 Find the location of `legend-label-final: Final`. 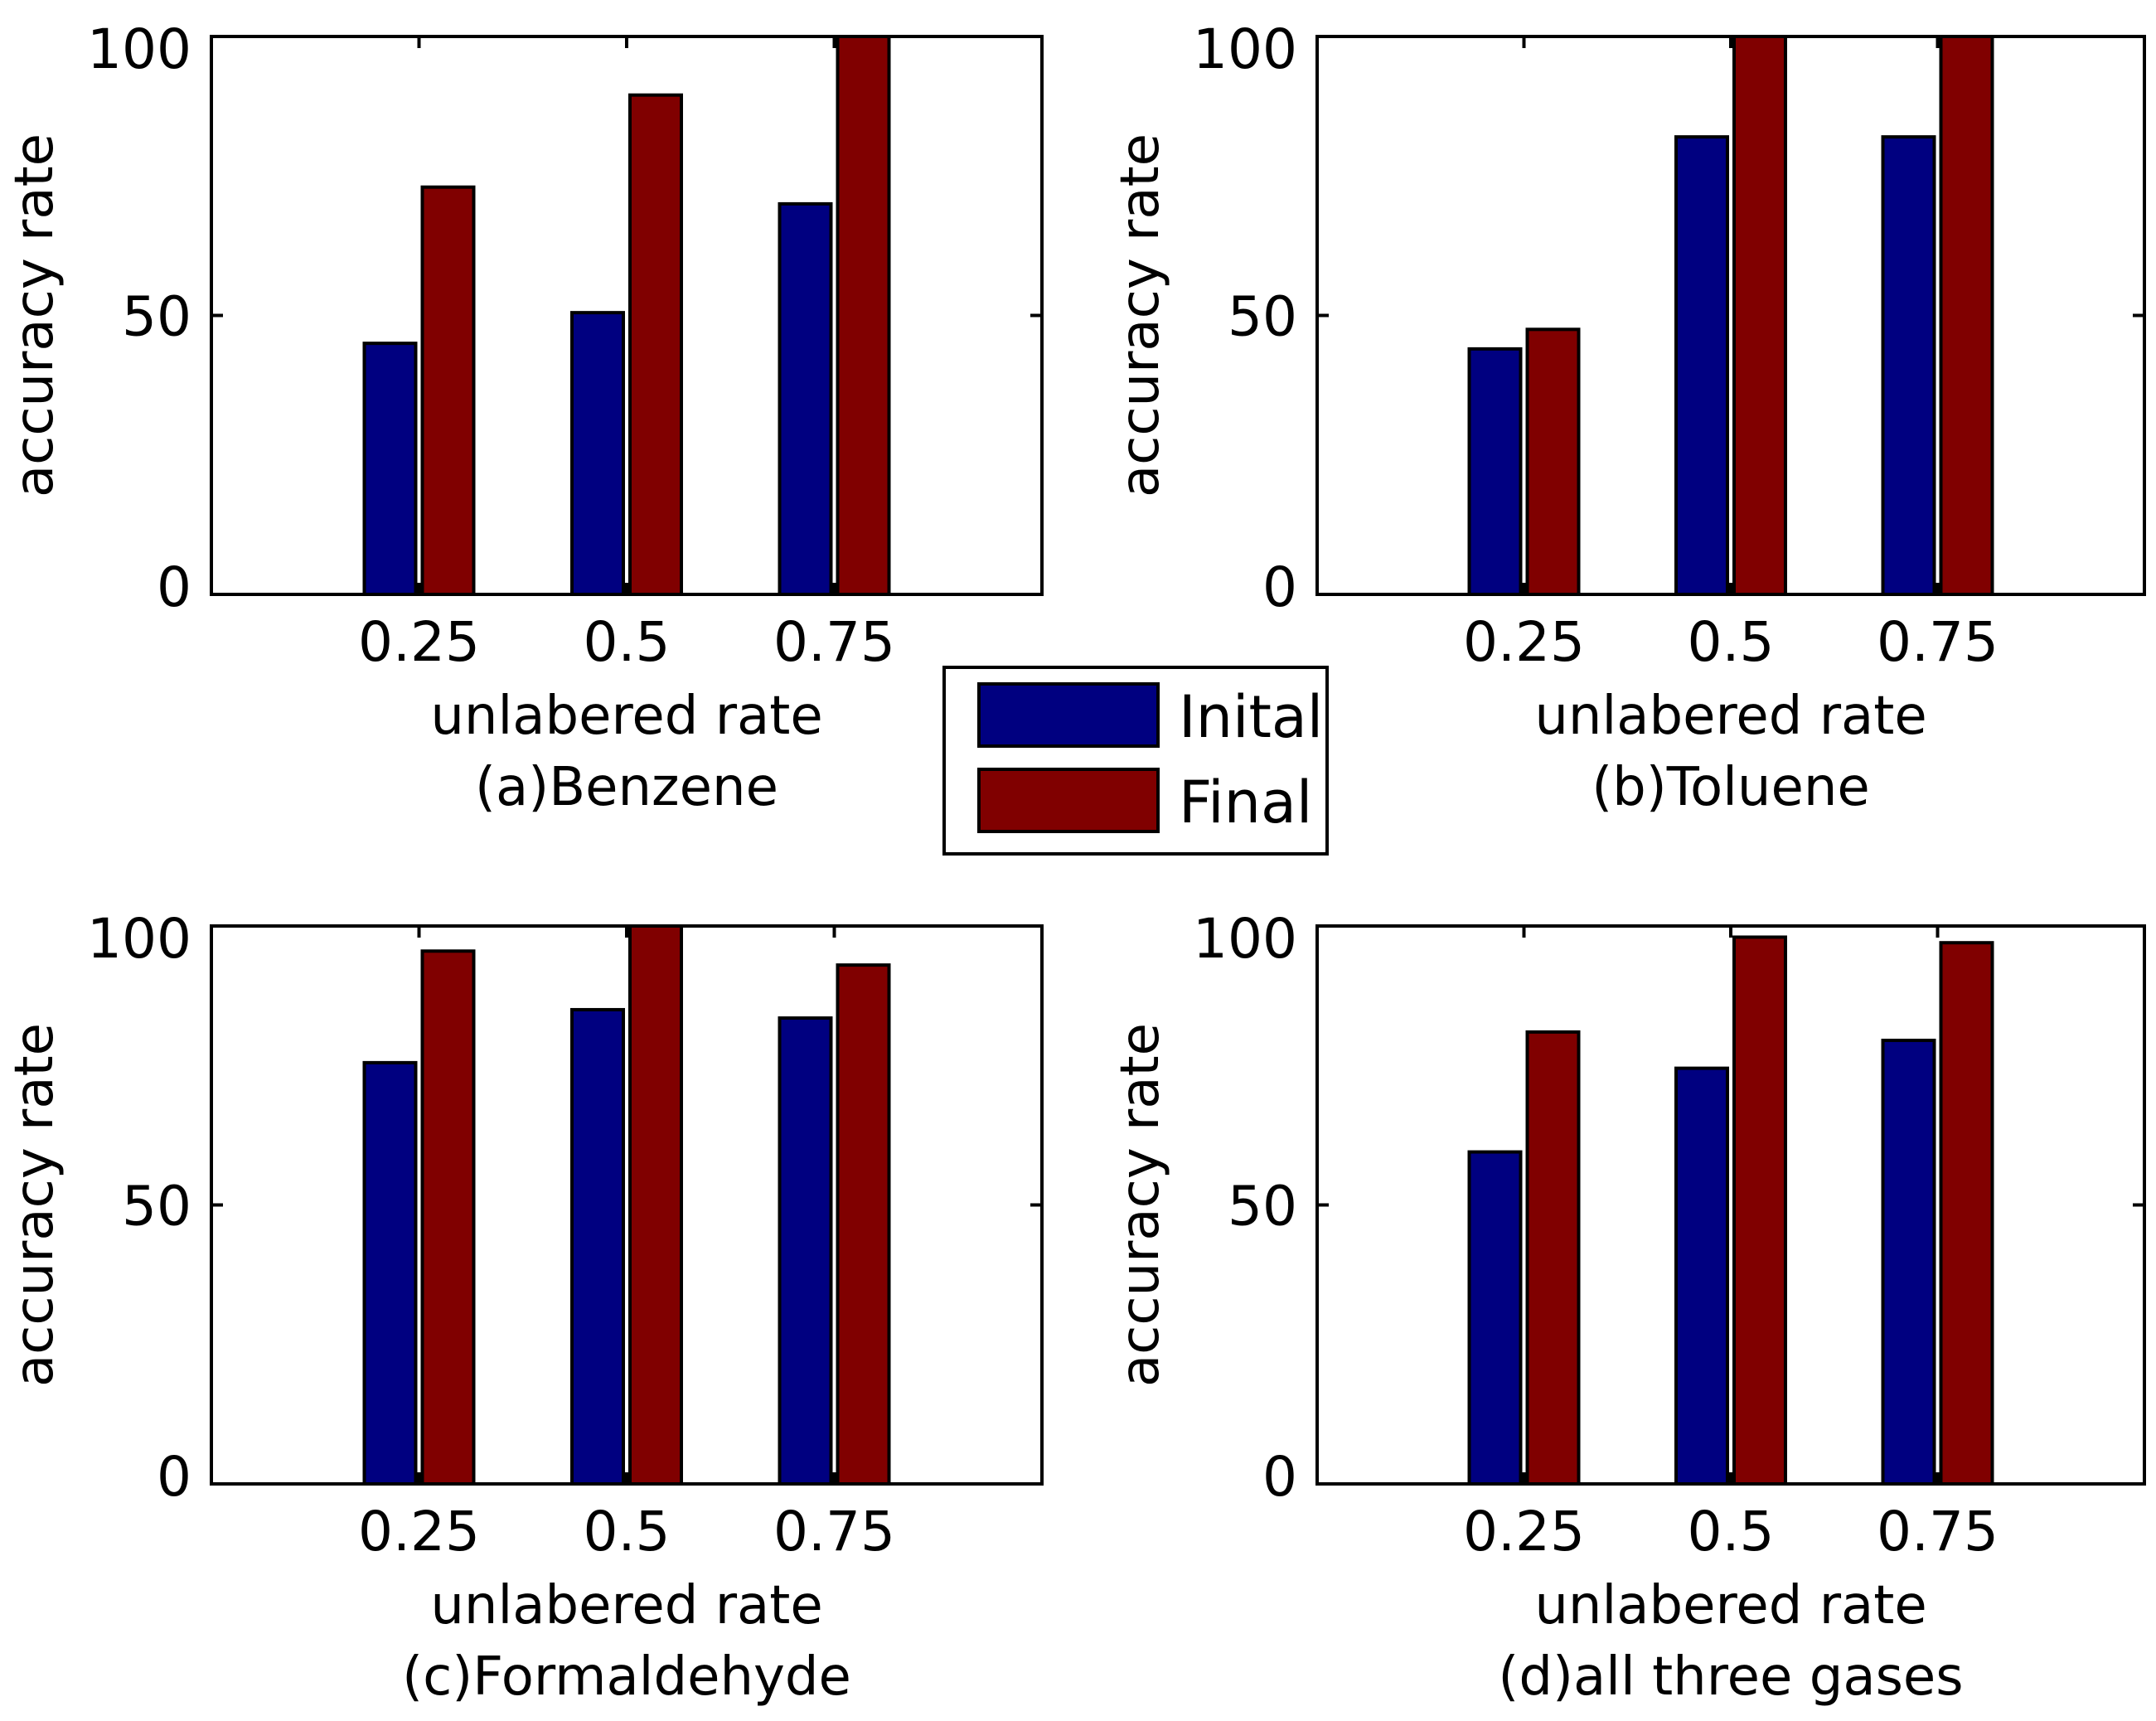

legend-label-final: Final is located at coordinates (1245, 802).